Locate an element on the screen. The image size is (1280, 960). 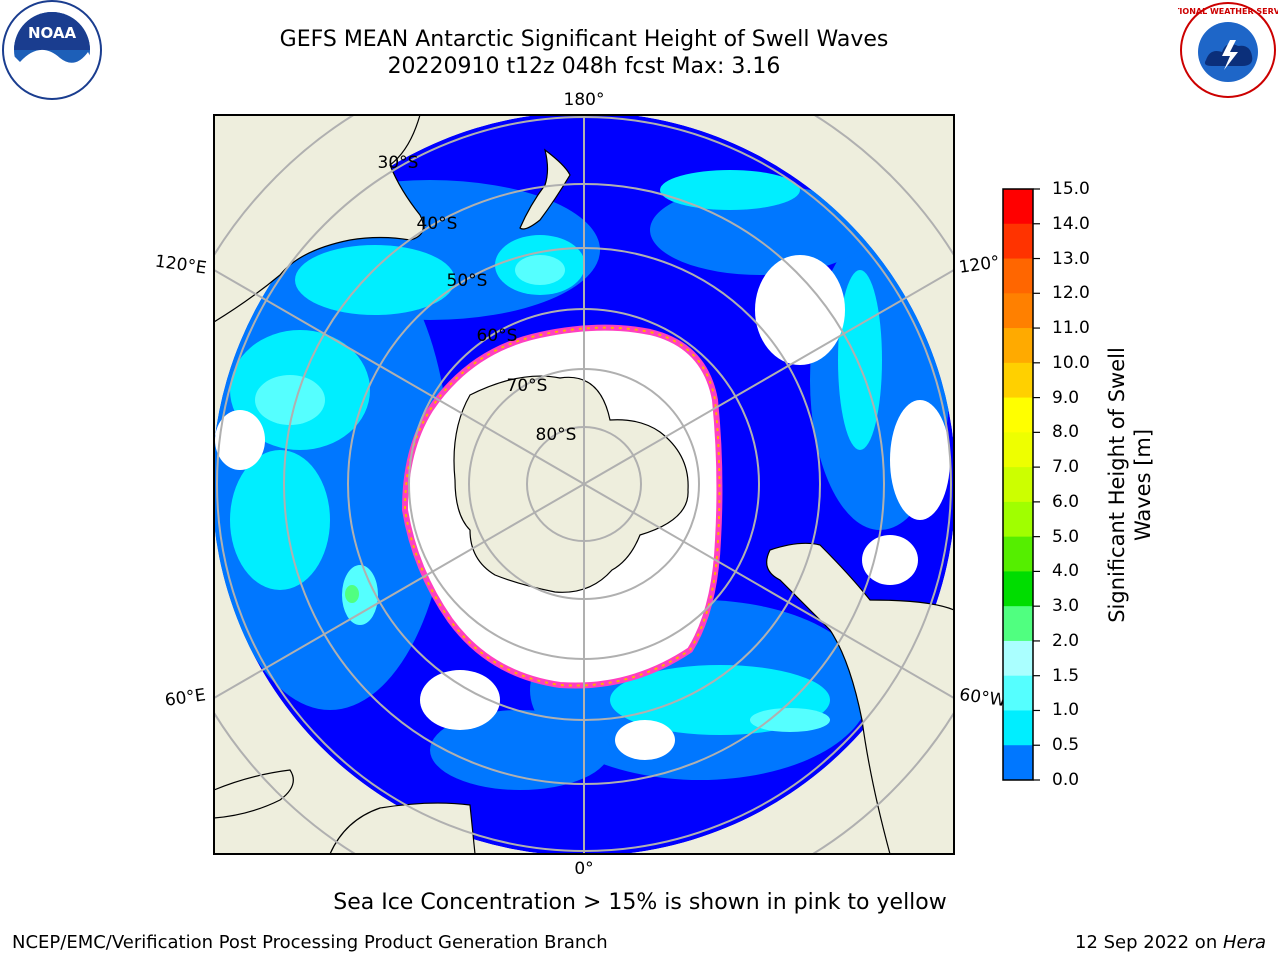
lat-label-30s: 30°S is located at coordinates (398, 163).